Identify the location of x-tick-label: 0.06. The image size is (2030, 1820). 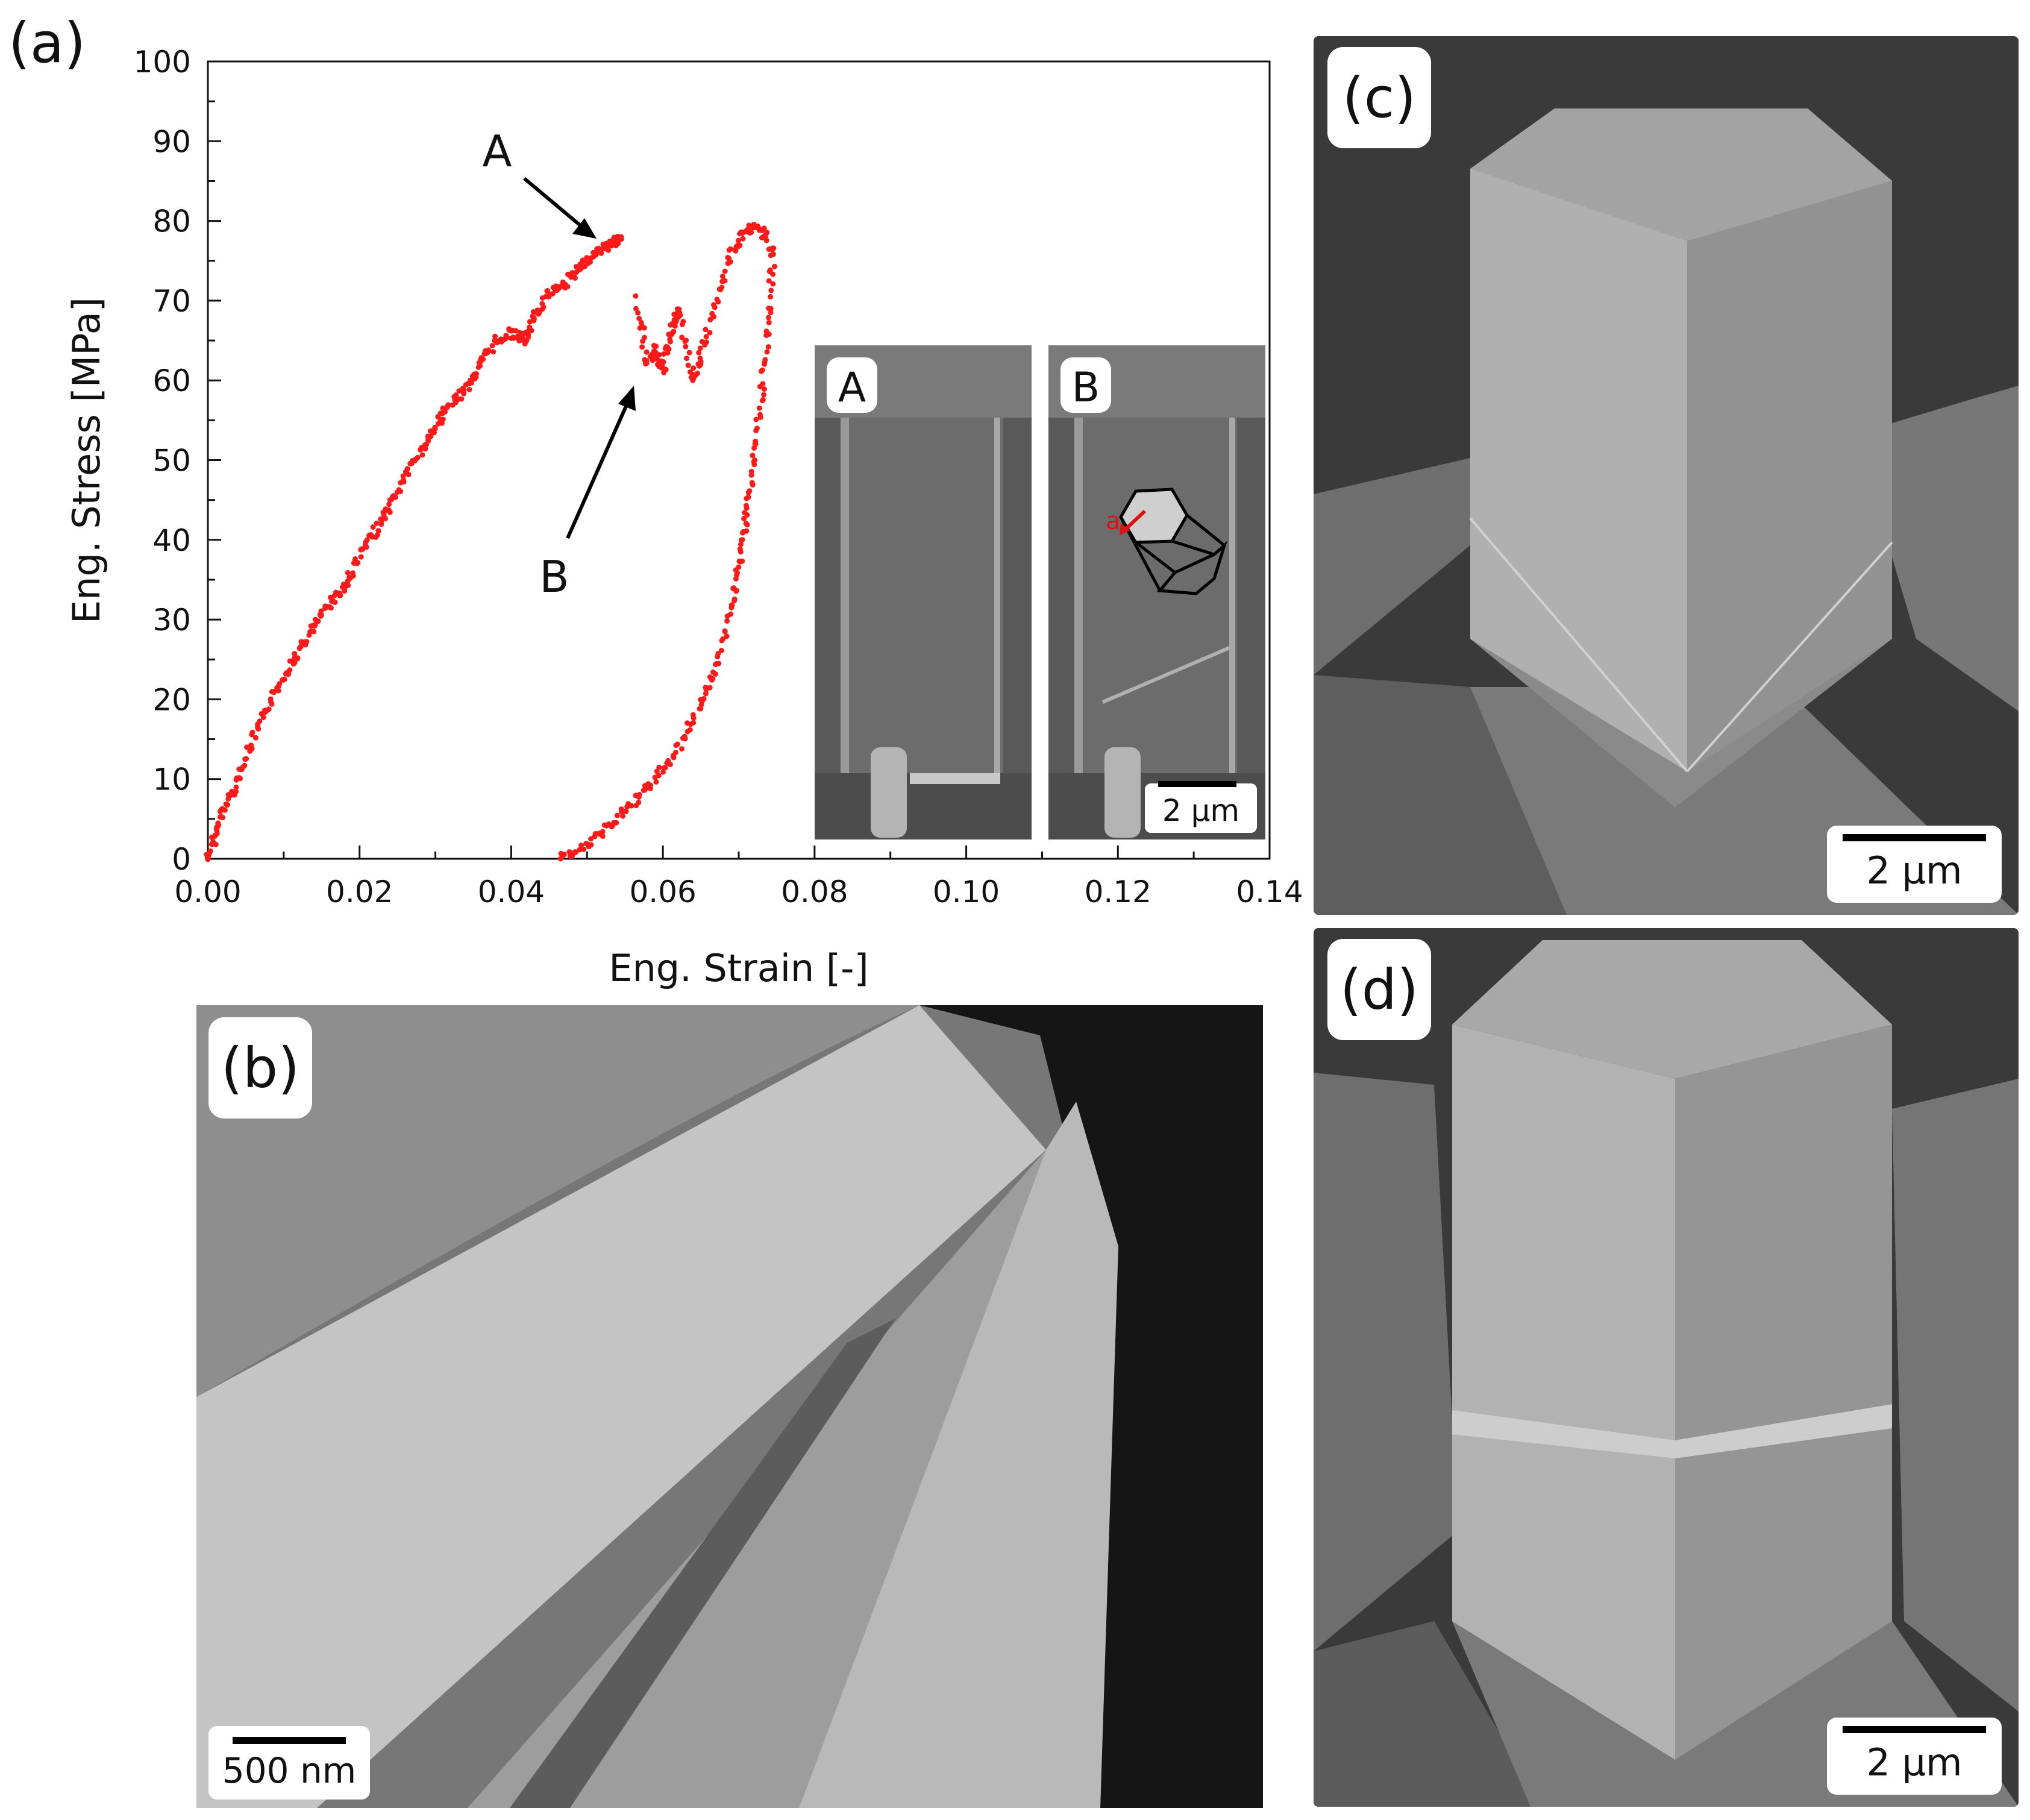
(662, 891).